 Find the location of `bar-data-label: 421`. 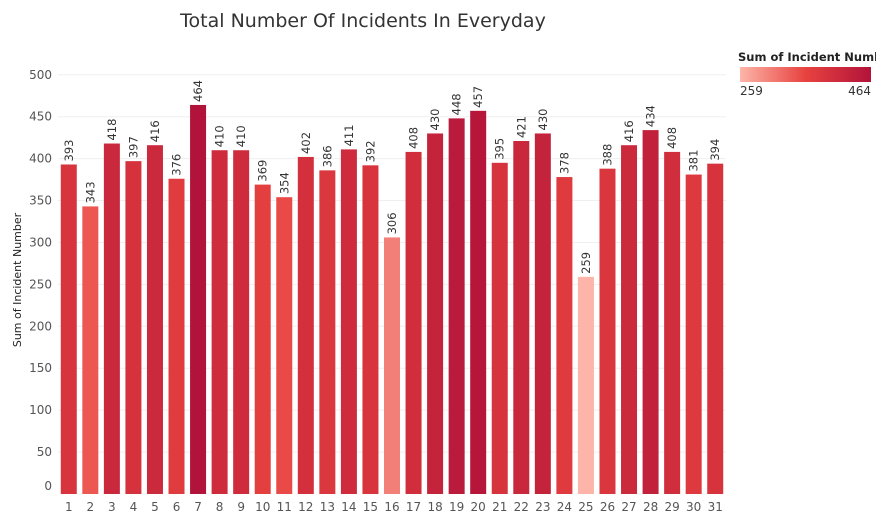

bar-data-label: 421 is located at coordinates (521, 127).